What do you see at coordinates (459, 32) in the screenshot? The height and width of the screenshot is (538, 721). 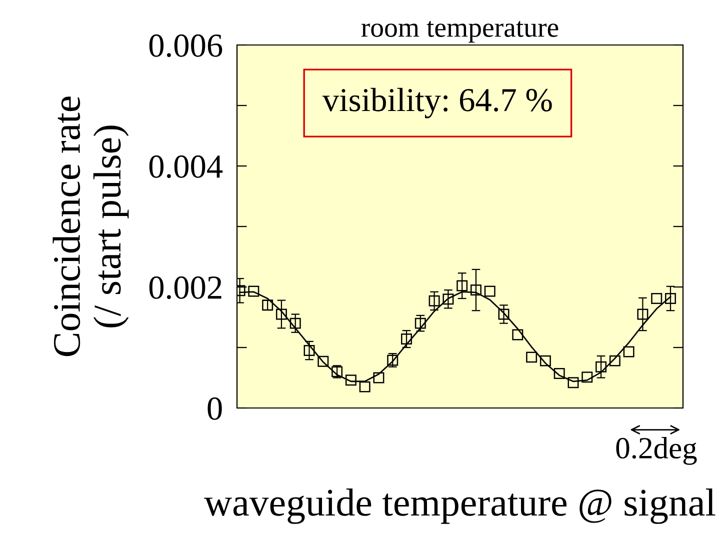 I see `chart-title: room temperature` at bounding box center [459, 32].